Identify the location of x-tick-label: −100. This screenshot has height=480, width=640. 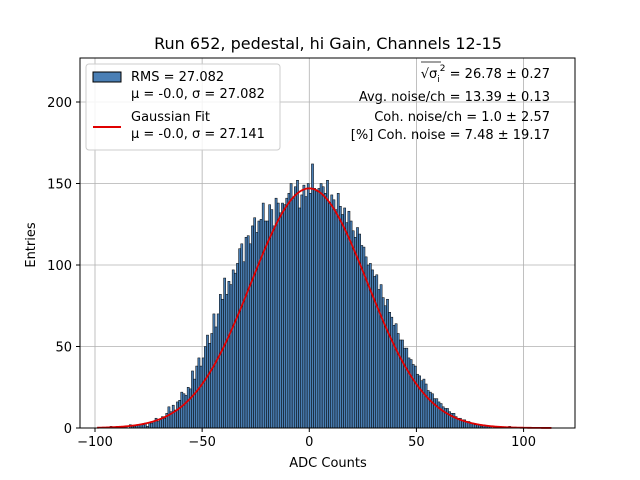
(95, 442).